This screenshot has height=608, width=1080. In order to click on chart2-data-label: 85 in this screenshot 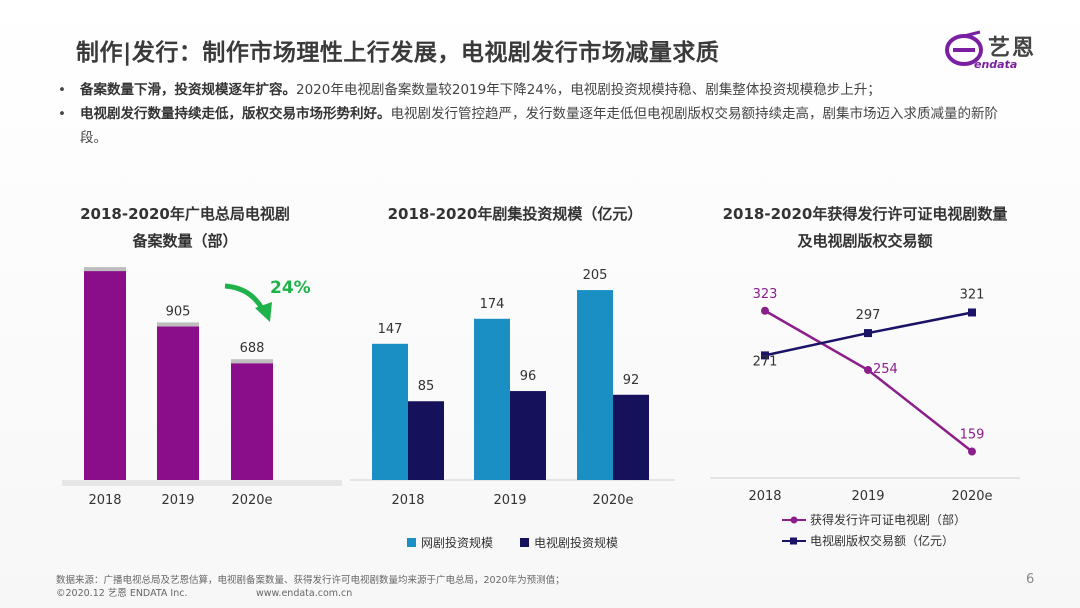, I will do `click(426, 386)`.